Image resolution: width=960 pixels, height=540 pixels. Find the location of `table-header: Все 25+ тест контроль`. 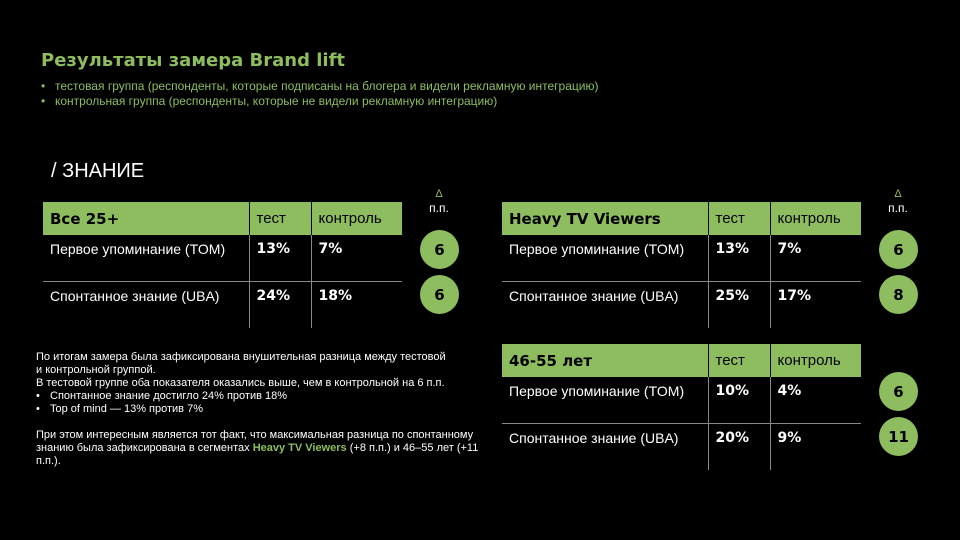

table-header: Все 25+ тест контроль is located at coordinates (222, 218).